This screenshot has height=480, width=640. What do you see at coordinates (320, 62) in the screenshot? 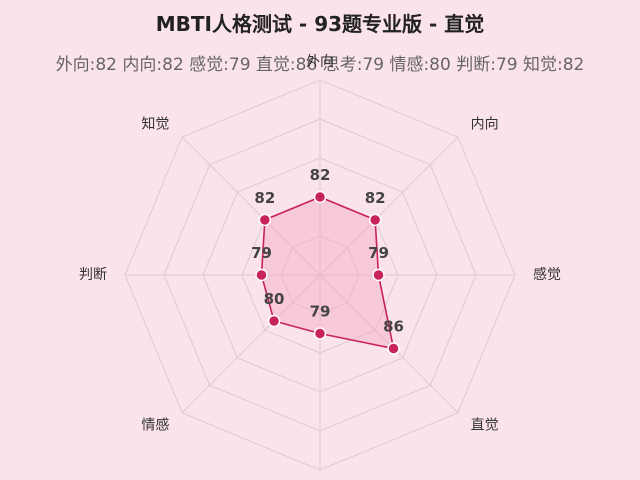
I see `axis-label-0: 外向` at bounding box center [320, 62].